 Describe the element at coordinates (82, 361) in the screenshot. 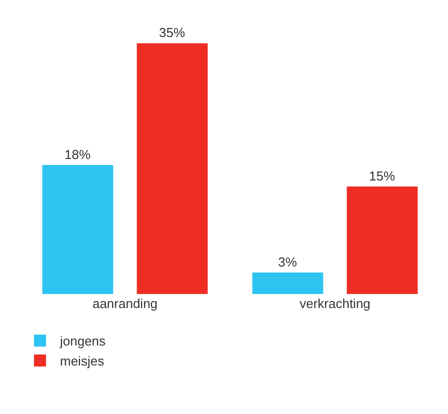

I see `legend-label: meisjes` at that location.